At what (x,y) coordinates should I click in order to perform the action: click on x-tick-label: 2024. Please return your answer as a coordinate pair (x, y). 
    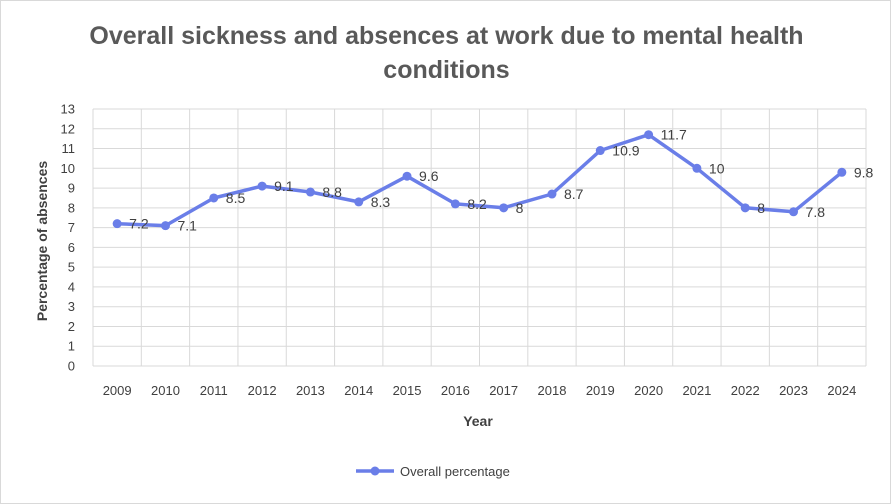
    Looking at the image, I should click on (841, 390).